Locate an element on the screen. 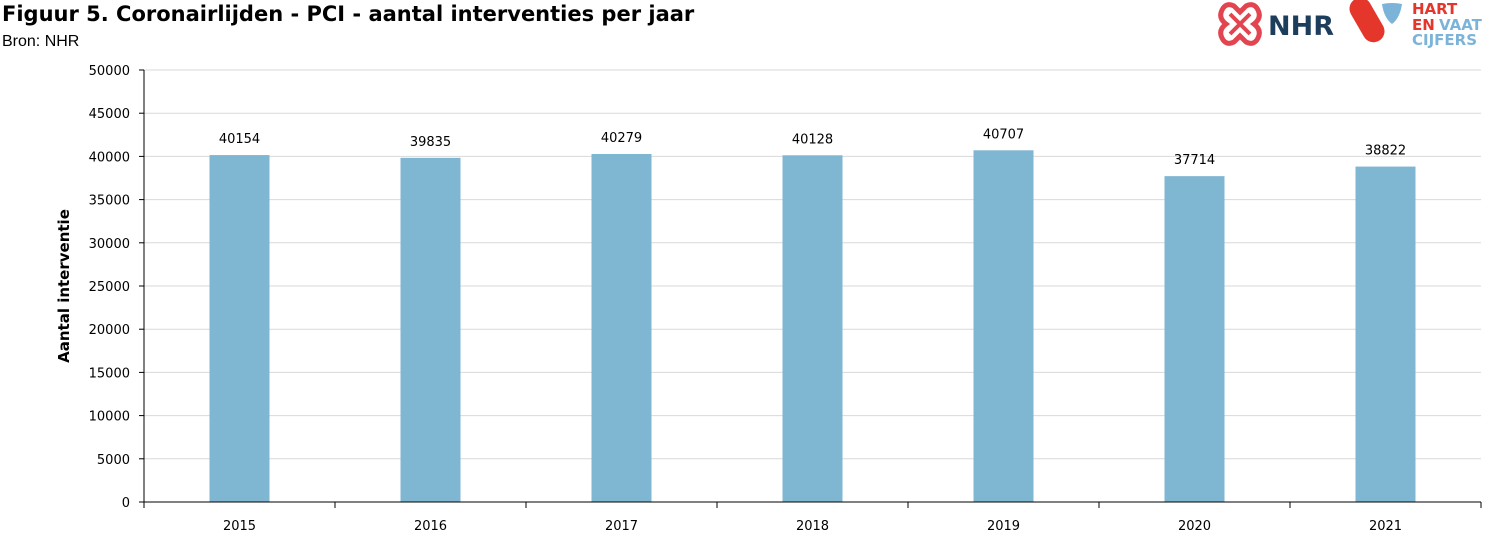  hartenvaat-logo-icon is located at coordinates (1375, 21).